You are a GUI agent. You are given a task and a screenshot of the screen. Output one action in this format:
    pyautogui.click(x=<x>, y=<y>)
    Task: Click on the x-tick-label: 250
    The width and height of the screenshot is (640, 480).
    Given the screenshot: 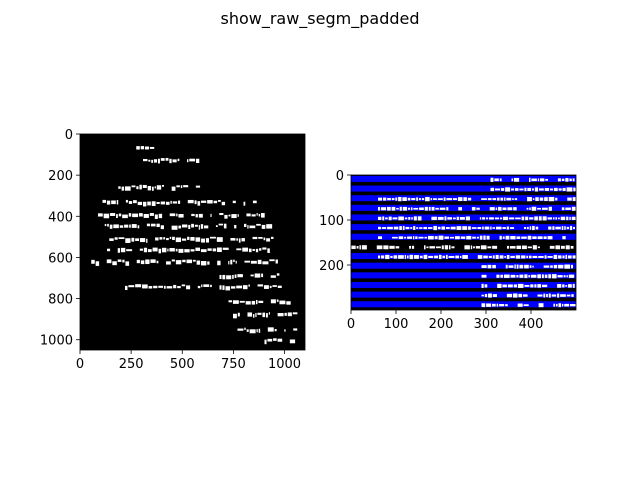 What is the action you would take?
    pyautogui.click(x=131, y=364)
    